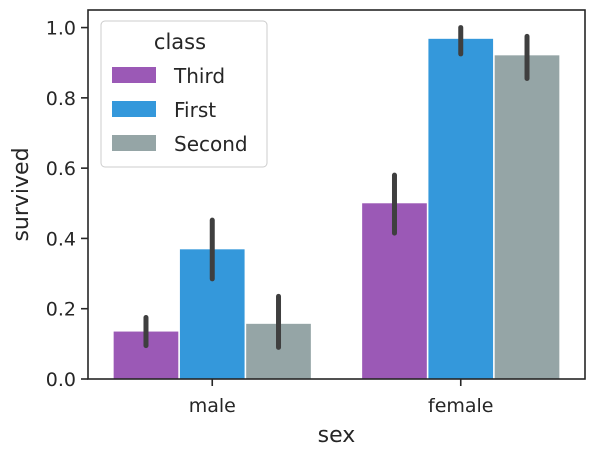 This screenshot has height=460, width=595. What do you see at coordinates (21, 194) in the screenshot?
I see `y-axis-label: survived` at bounding box center [21, 194].